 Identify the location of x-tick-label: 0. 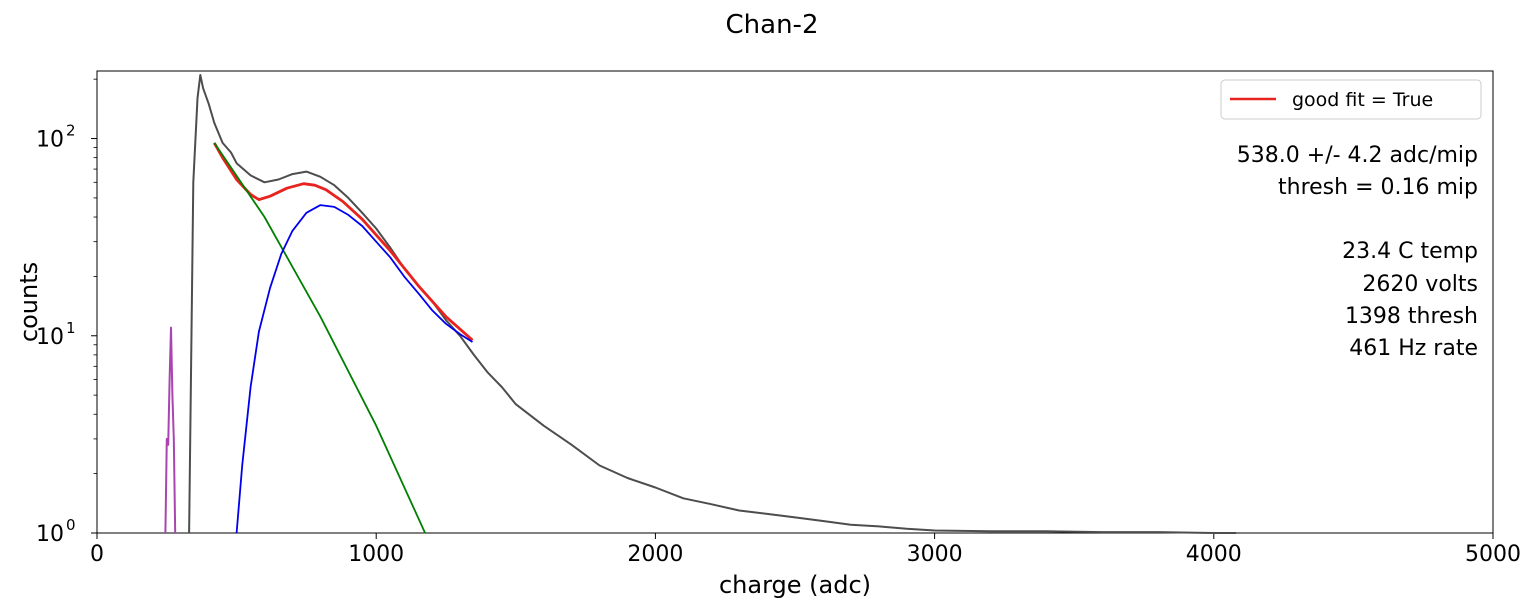
(97, 554).